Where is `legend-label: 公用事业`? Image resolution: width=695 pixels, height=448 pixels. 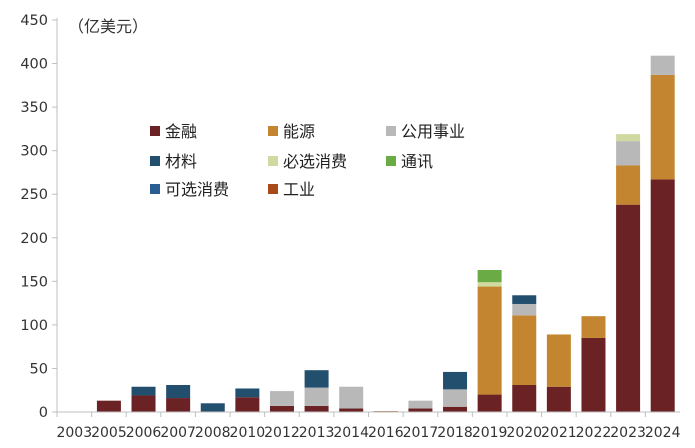 legend-label: 公用事业 is located at coordinates (433, 131).